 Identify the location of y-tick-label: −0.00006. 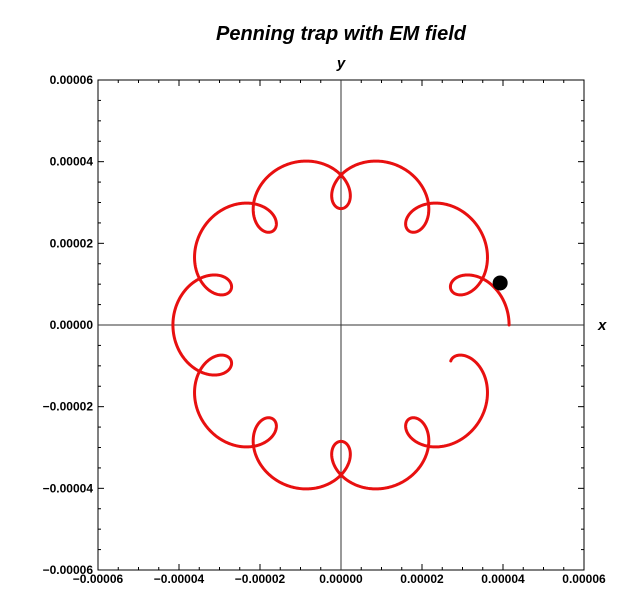
(68, 570).